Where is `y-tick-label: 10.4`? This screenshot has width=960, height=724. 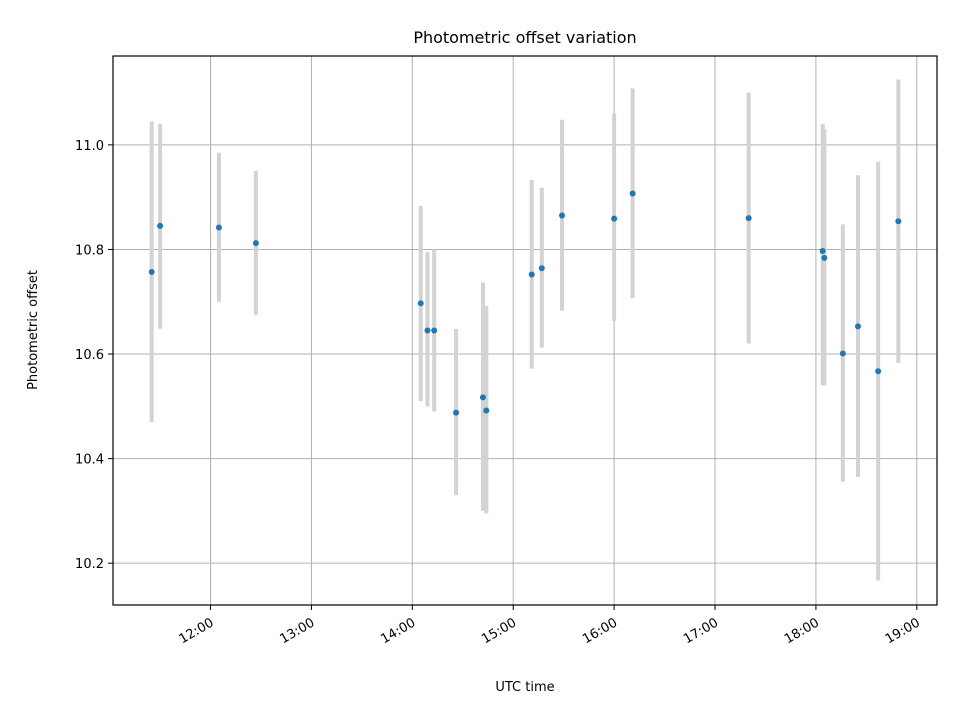 y-tick-label: 10.4 is located at coordinates (89, 460).